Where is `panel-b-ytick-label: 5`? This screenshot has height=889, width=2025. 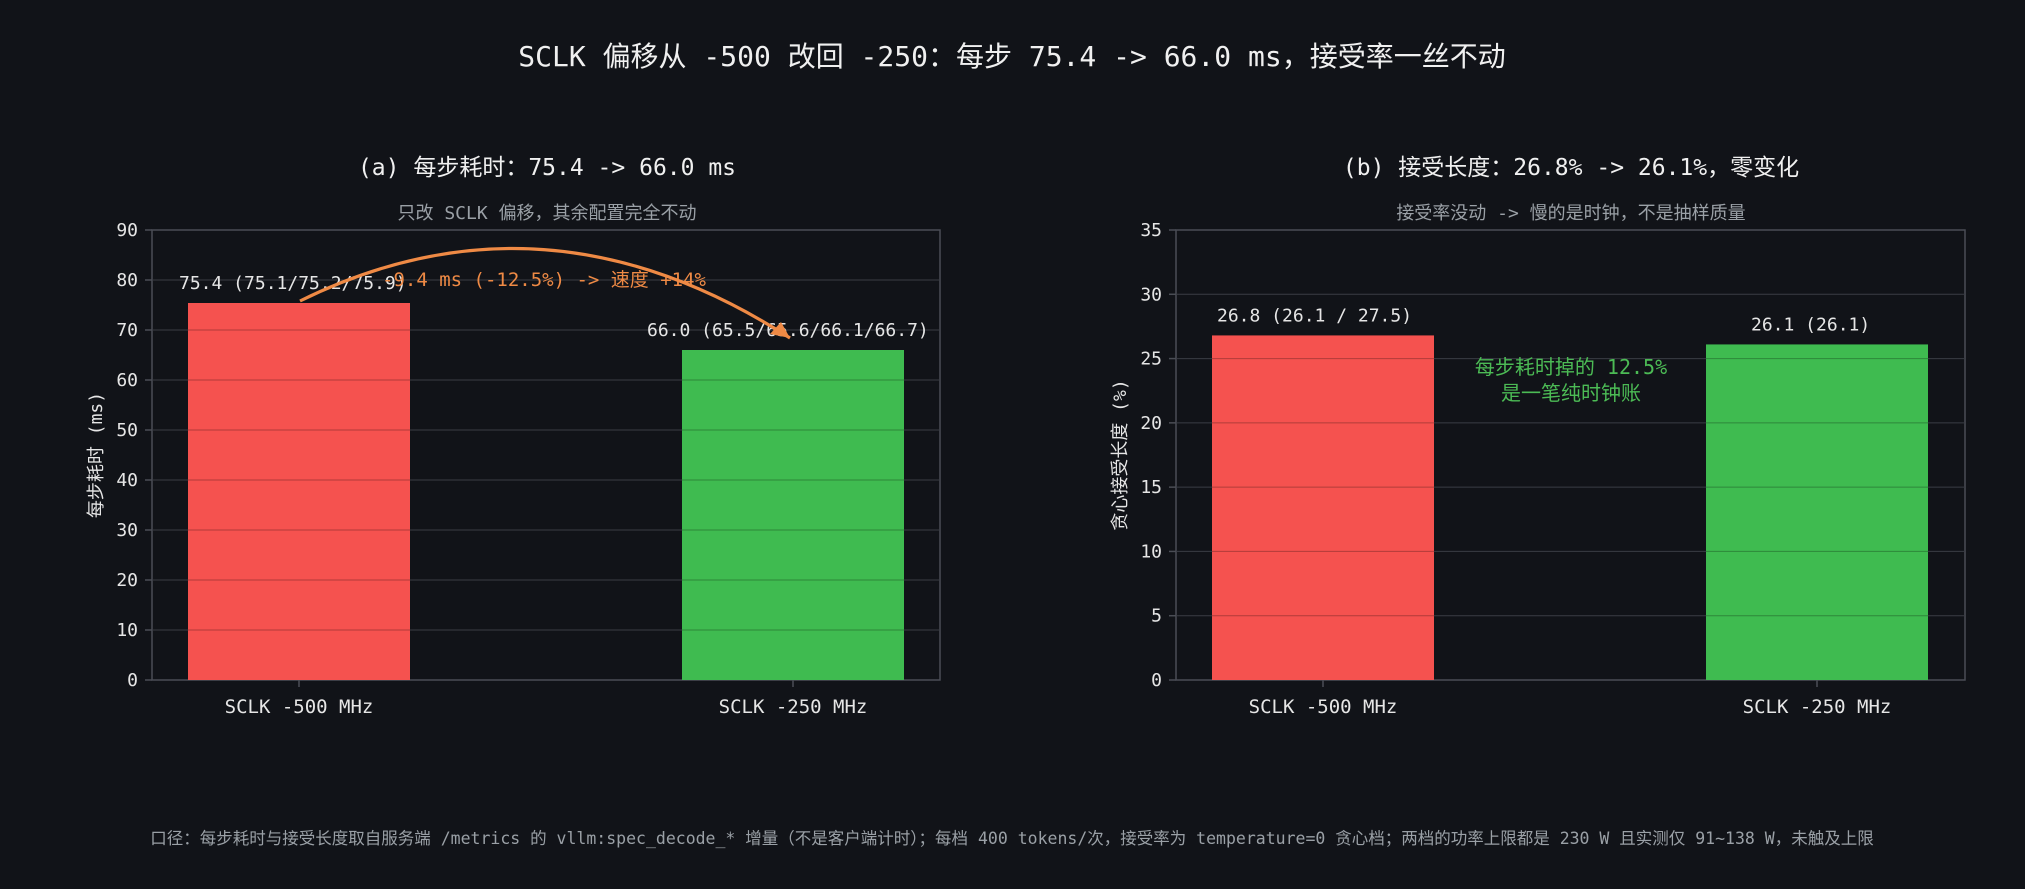
panel-b-ytick-label: 5 is located at coordinates (1156, 616).